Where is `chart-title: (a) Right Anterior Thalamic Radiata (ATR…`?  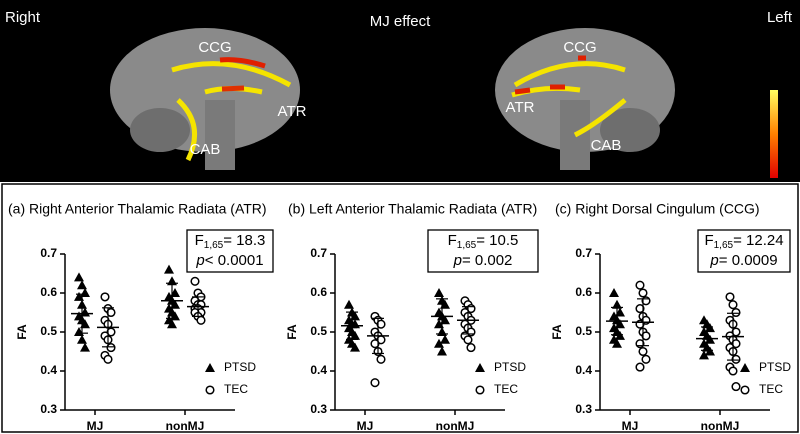 chart-title: (a) Right Anterior Thalamic Radiata (ATR… is located at coordinates (137, 209).